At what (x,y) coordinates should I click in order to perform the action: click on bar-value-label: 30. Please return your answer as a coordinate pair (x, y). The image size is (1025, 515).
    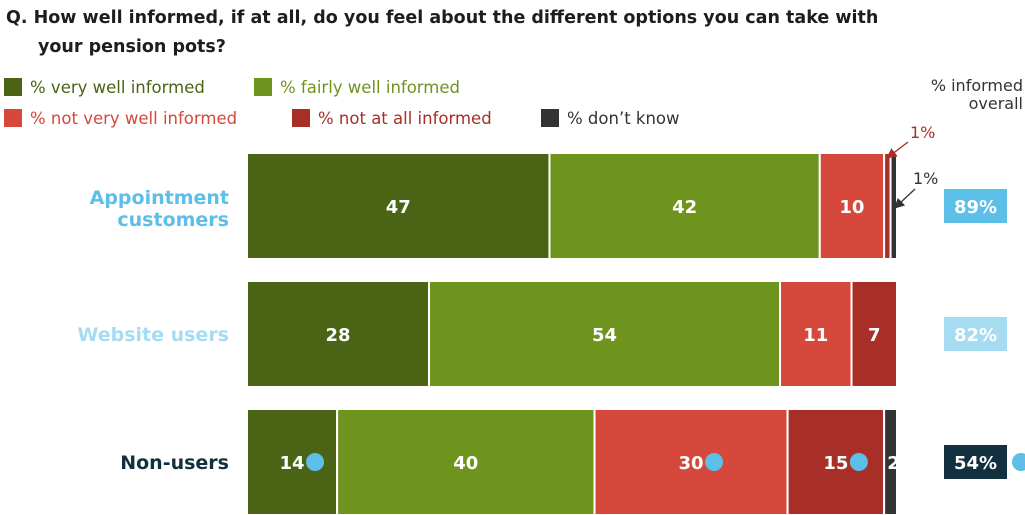
    Looking at the image, I should click on (691, 463).